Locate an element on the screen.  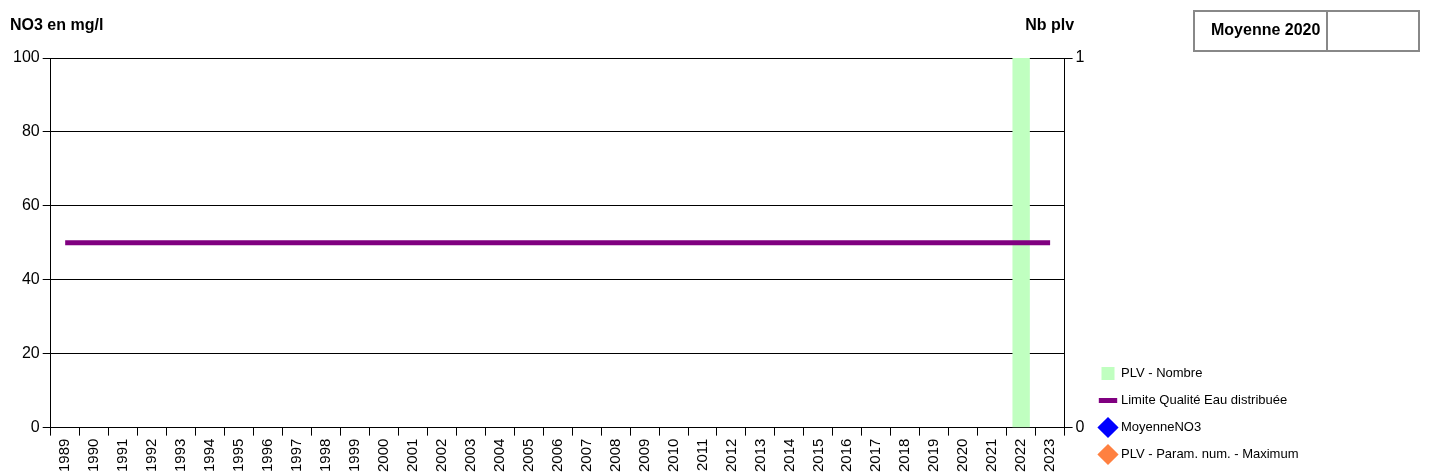
x-tick-label: 2006 is located at coordinates (556, 455).